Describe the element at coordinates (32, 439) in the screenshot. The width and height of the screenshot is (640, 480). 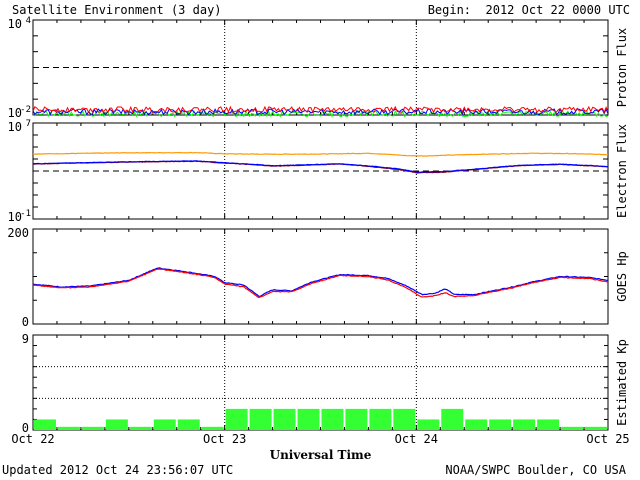
I see `x-tick-label: Oct 22` at that location.